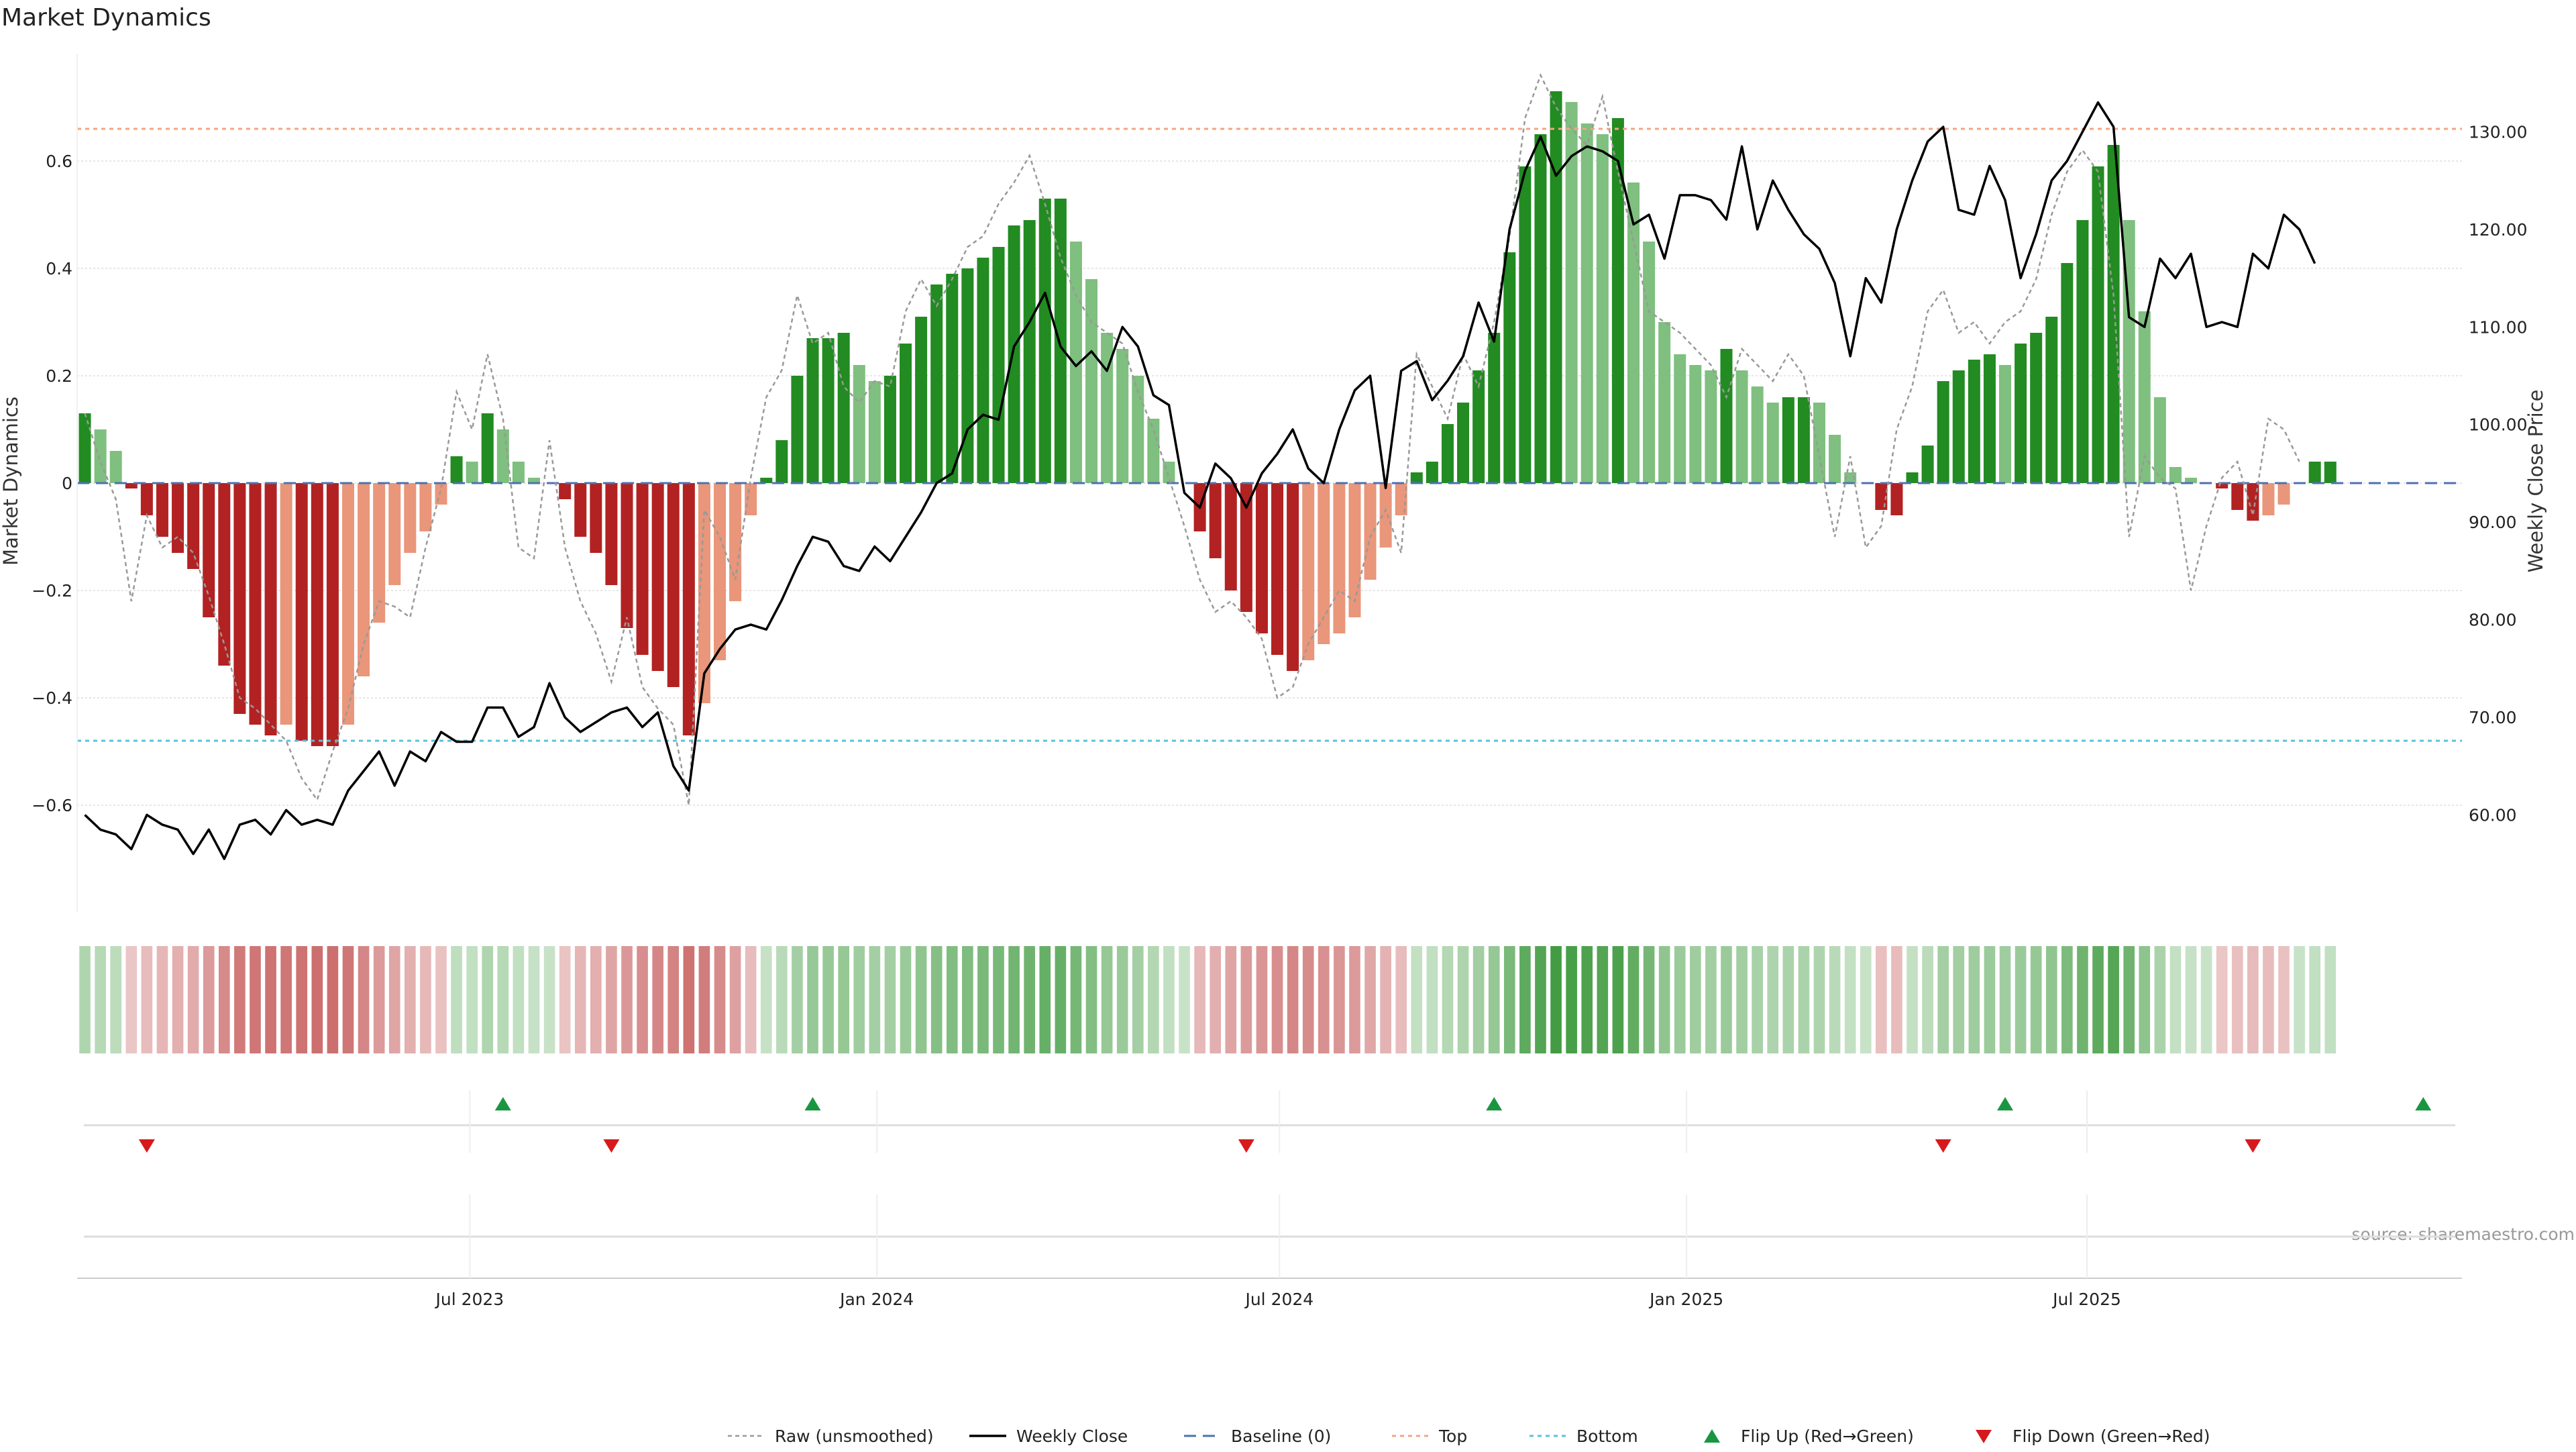 The width and height of the screenshot is (2576, 1452). Describe the element at coordinates (1072, 1437) in the screenshot. I see `legend-label: Weekly Close` at that location.